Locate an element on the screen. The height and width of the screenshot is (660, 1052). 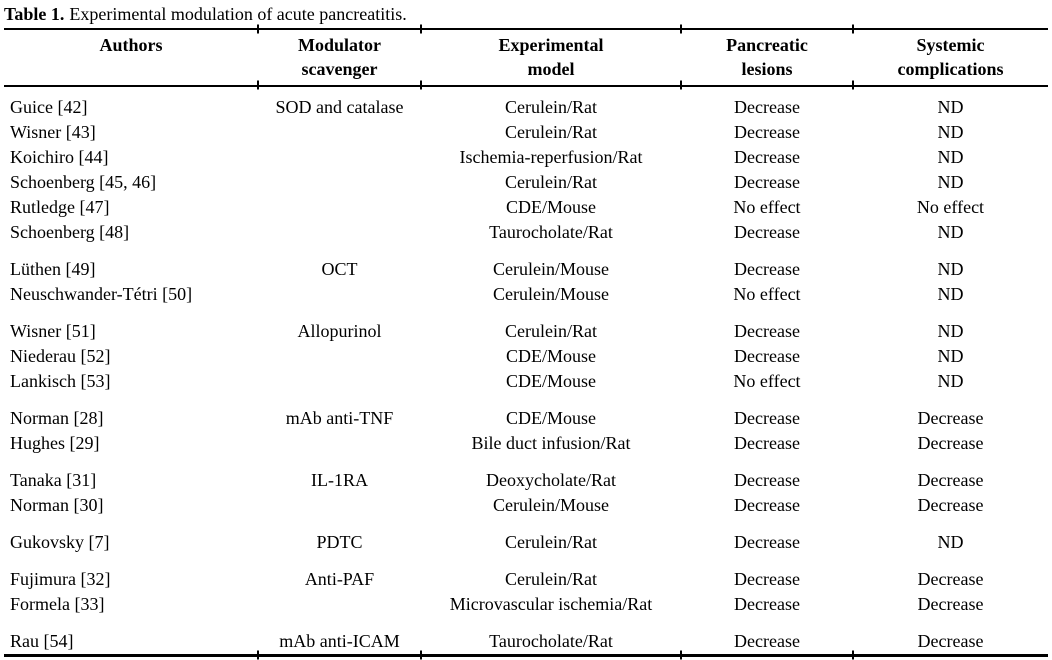
cell-modulator: IL-1RA is located at coordinates (339, 480).